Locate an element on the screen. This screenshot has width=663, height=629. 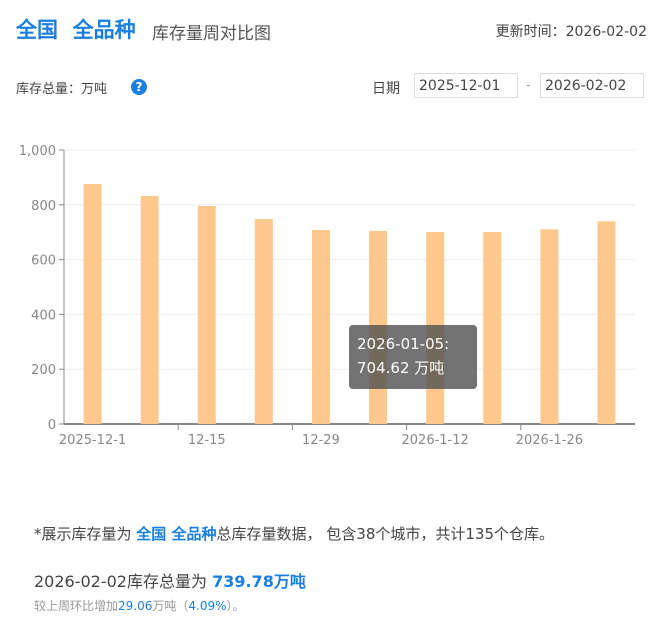
x-tick-label: 2026-1-12 is located at coordinates (435, 440).